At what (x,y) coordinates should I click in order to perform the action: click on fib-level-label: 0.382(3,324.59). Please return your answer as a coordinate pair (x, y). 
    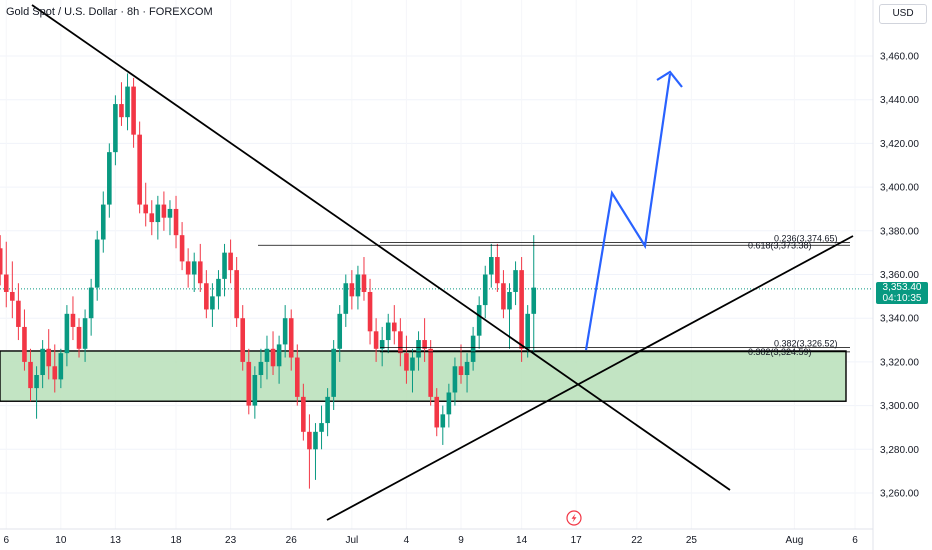
    Looking at the image, I should click on (780, 352).